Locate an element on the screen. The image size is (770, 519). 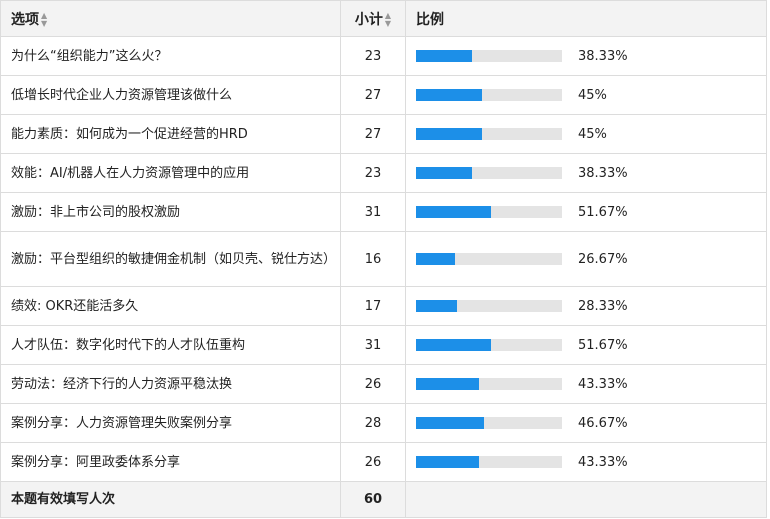
option-count: 16 is located at coordinates (373, 259).